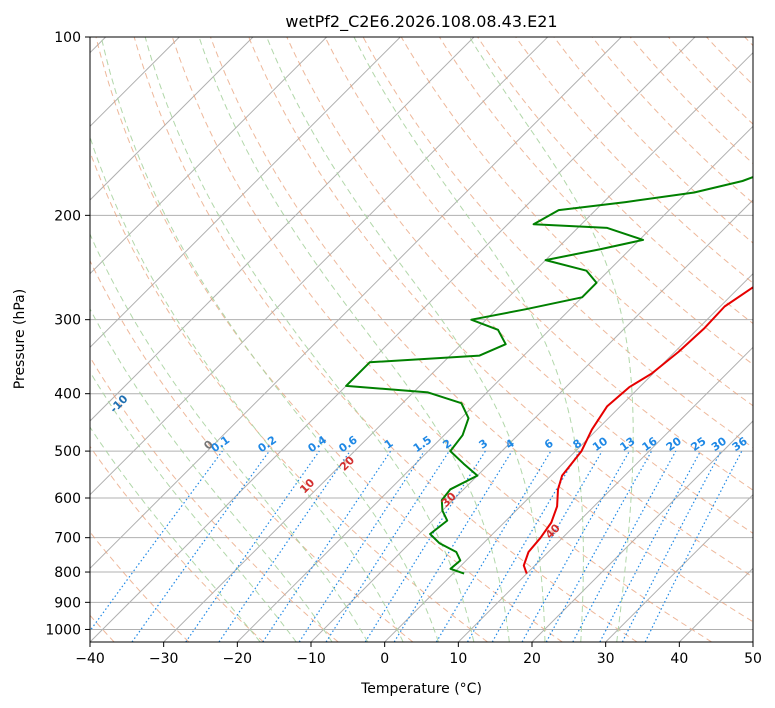  What do you see at coordinates (67, 38) in the screenshot?
I see `y-tick-label: 100` at bounding box center [67, 38].